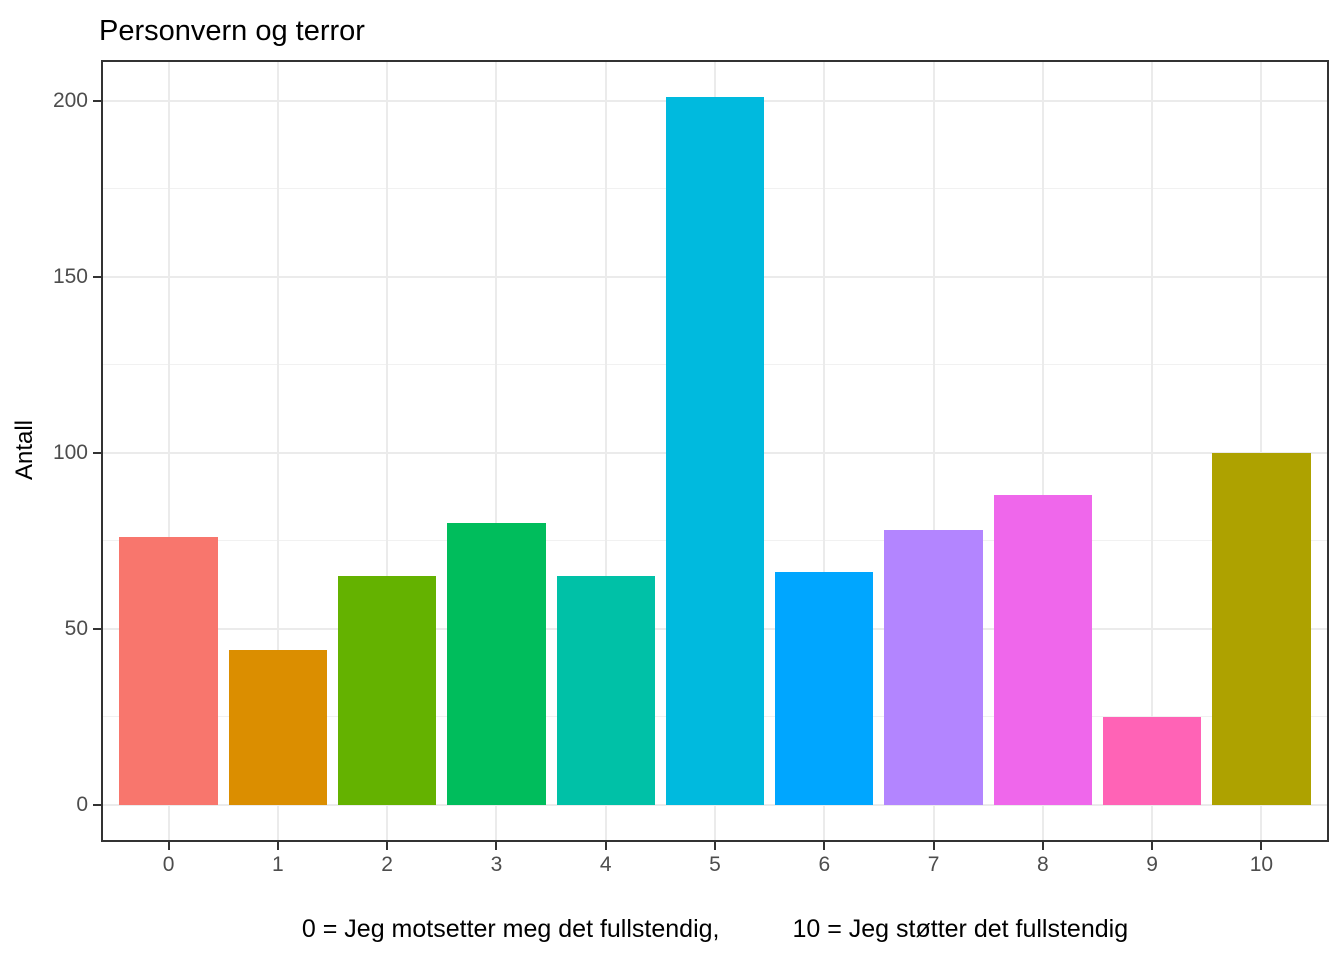 The image size is (1344, 960). Describe the element at coordinates (1043, 864) in the screenshot. I see `x-tick-label: 8` at that location.